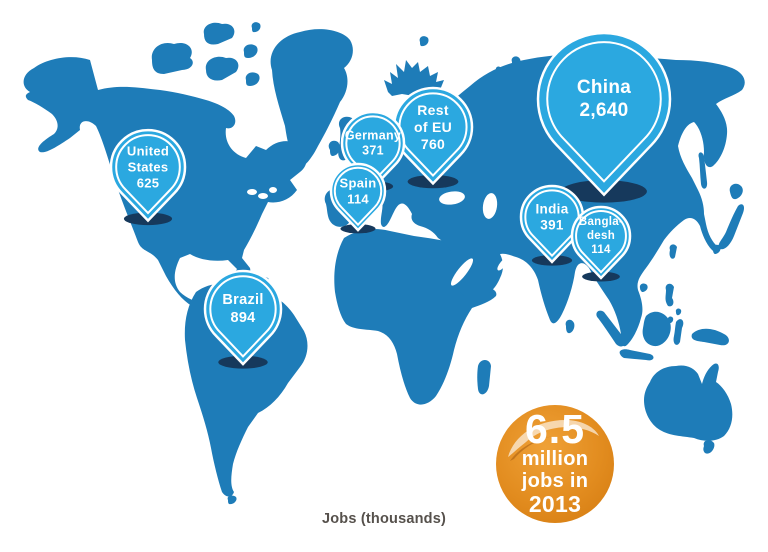  I want to click on madagascar, so click(484, 377).